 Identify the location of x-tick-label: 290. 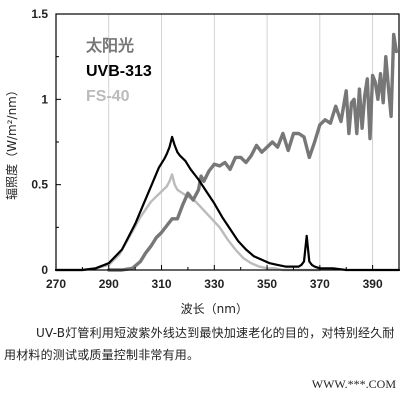
(109, 284).